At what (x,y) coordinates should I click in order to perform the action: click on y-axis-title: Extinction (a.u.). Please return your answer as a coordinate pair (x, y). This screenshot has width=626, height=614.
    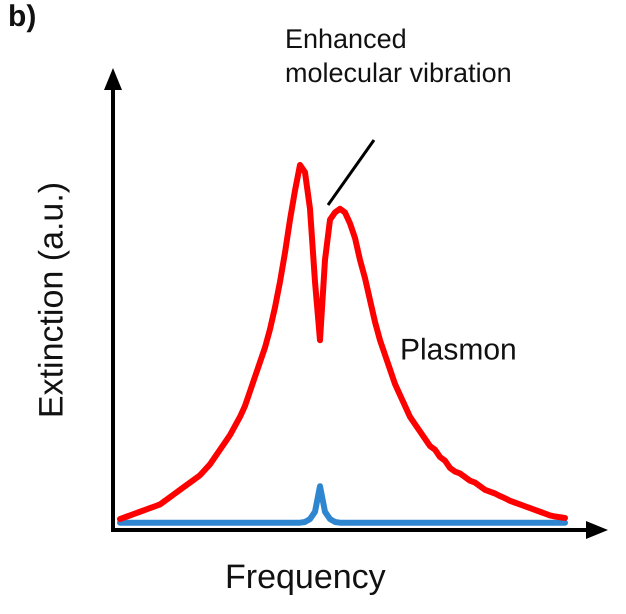
    Looking at the image, I should click on (52, 300).